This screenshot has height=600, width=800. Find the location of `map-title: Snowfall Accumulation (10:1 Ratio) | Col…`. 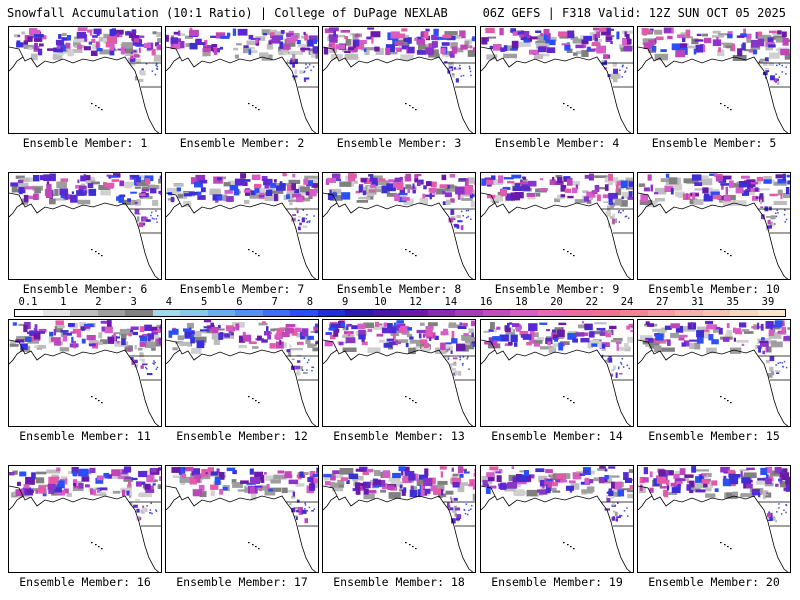

map-title: Snowfall Accumulation (10:1 Ratio) | Col… is located at coordinates (227, 13).